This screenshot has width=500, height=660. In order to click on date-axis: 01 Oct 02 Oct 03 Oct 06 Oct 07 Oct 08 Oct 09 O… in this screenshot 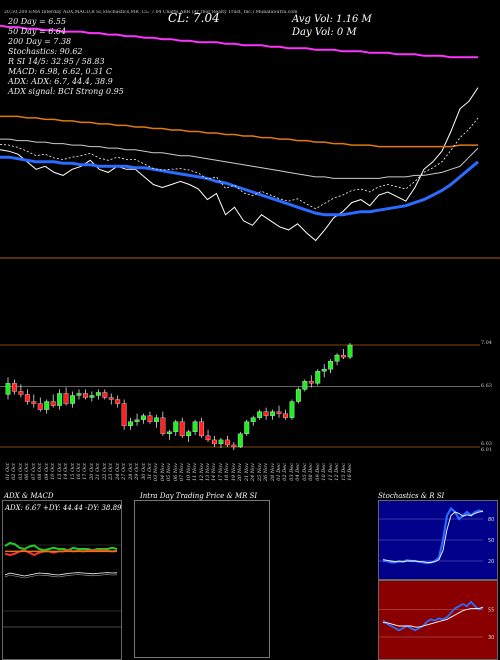, I will do `click(250, 472)`.